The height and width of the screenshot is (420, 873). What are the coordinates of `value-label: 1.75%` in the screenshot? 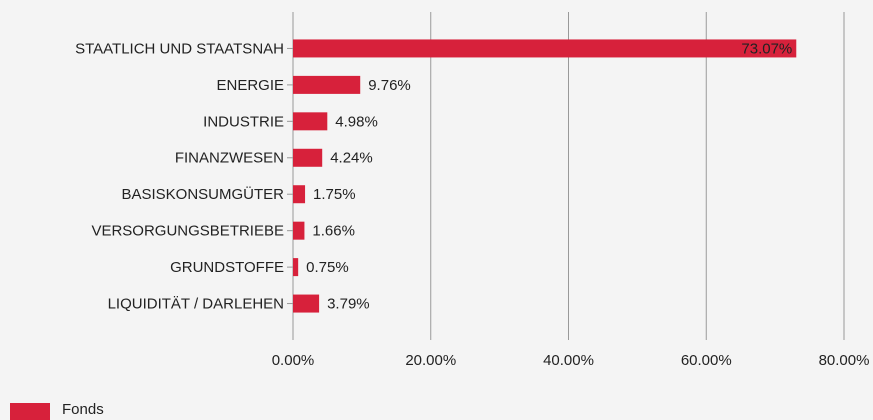 It's located at (334, 194).